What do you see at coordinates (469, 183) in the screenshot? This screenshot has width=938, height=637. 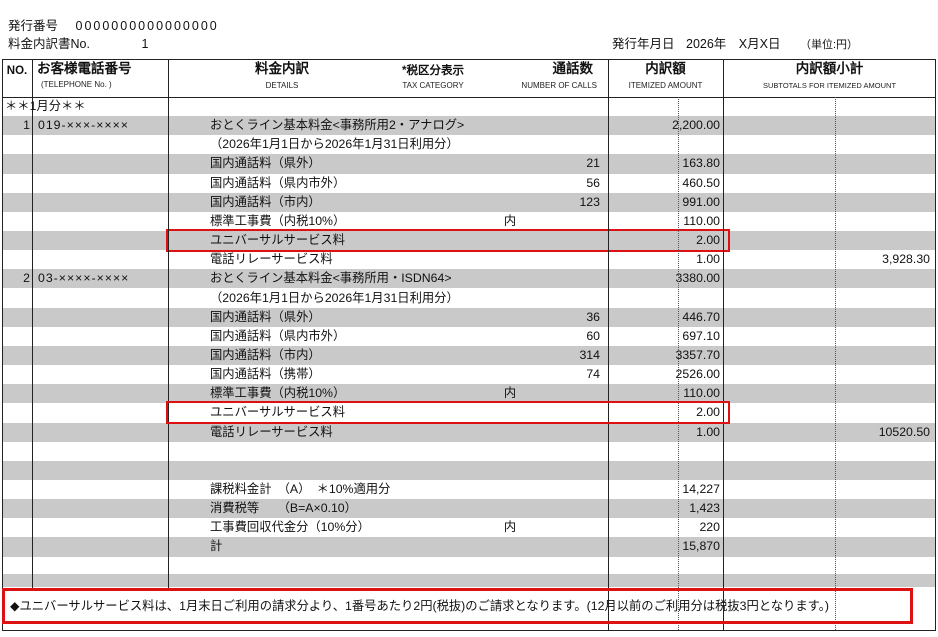 I see `table-row: 国内通話料（県内市外） 56 460.50` at bounding box center [469, 183].